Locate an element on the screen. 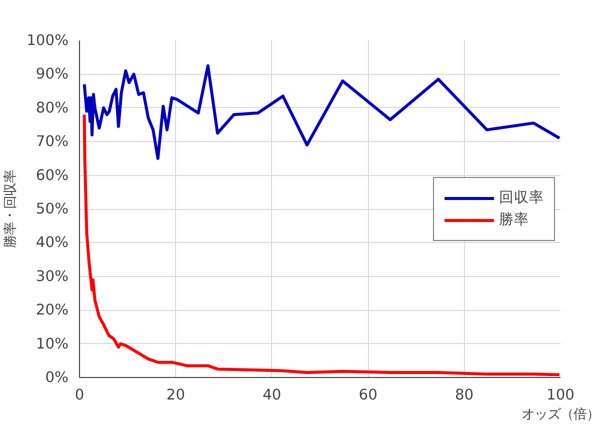 This screenshot has height=432, width=608. y-tick-label: 90% is located at coordinates (52, 74).